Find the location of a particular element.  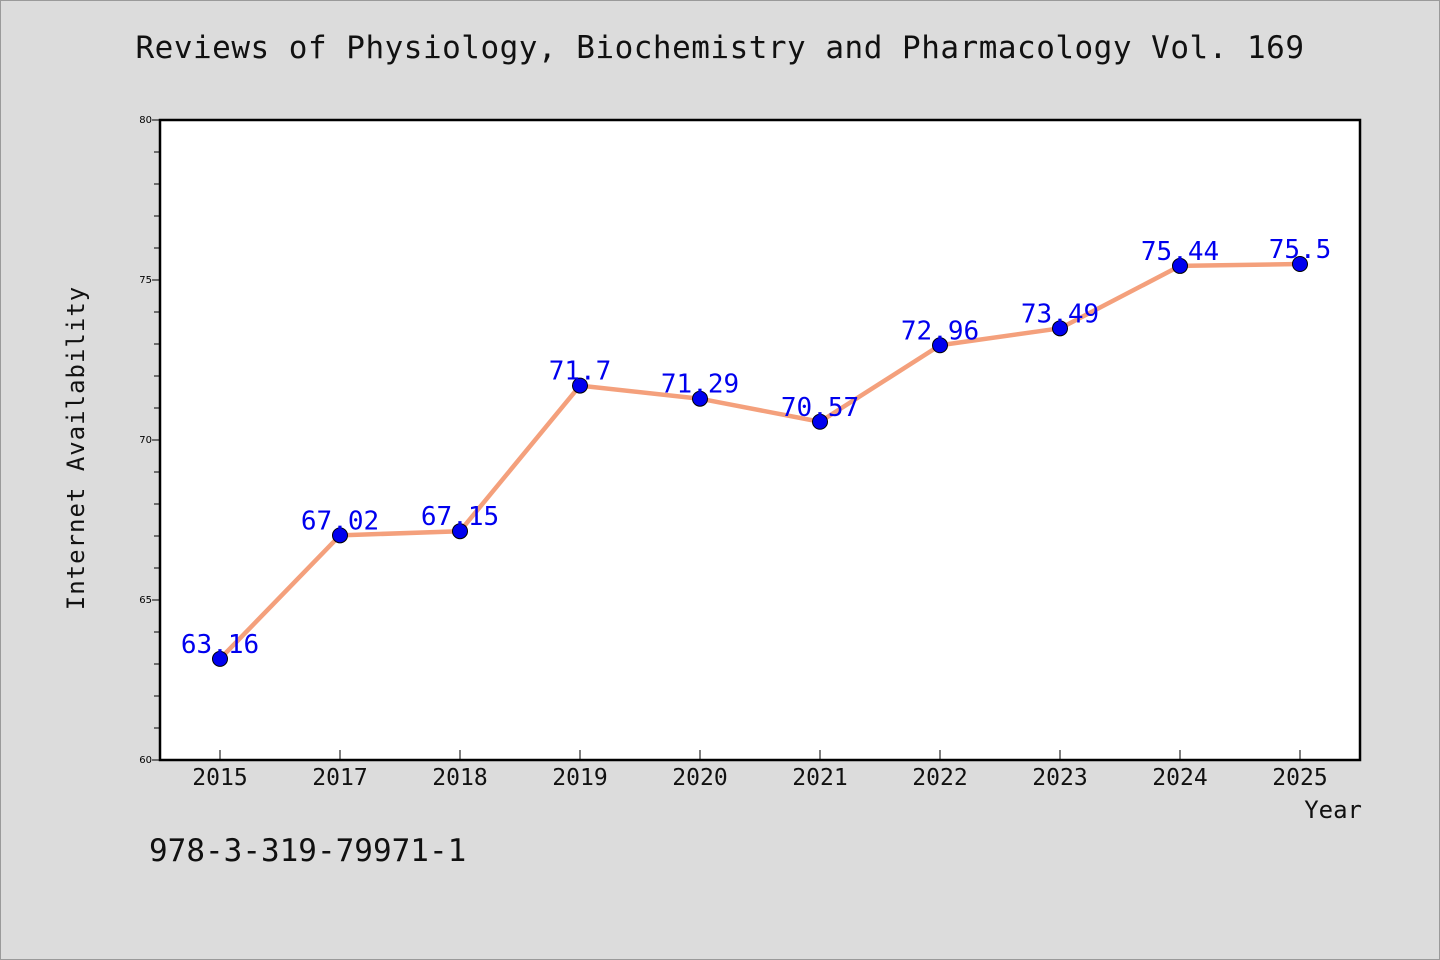

data-label: 73.49 is located at coordinates (1060, 314).